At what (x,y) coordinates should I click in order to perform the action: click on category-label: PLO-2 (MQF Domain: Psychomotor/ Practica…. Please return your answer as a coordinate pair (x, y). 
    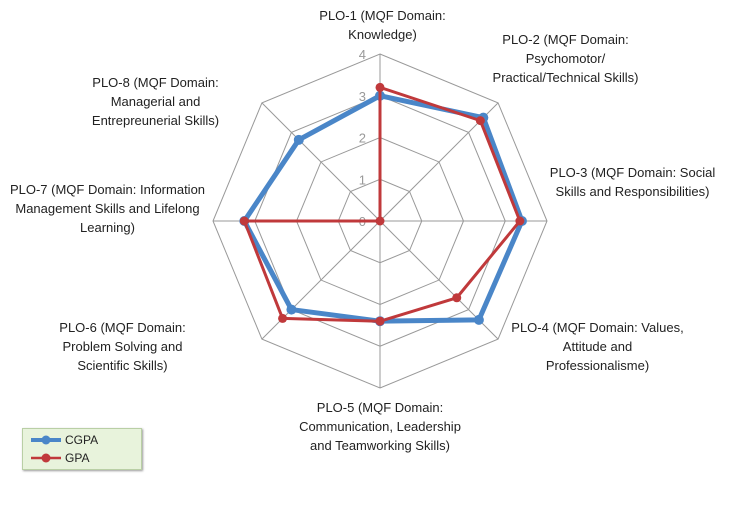
    Looking at the image, I should click on (565, 58).